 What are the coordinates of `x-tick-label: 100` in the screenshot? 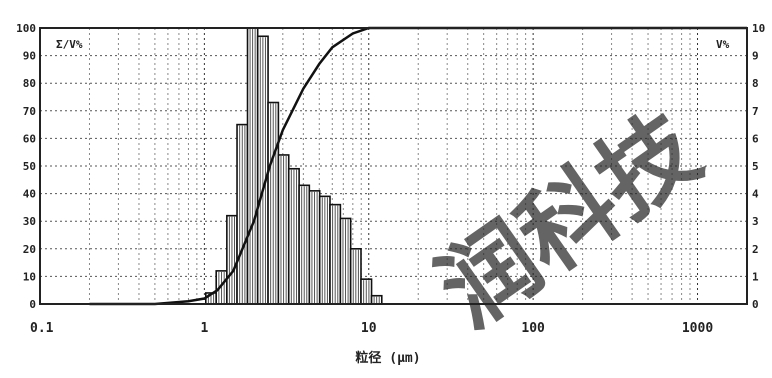 It's located at (533, 328).